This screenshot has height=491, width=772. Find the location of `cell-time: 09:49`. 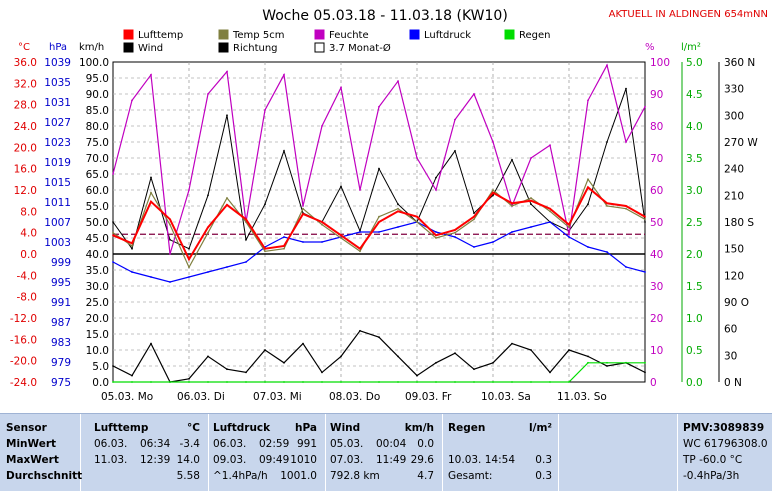

cell-time: 09:49 is located at coordinates (274, 460).